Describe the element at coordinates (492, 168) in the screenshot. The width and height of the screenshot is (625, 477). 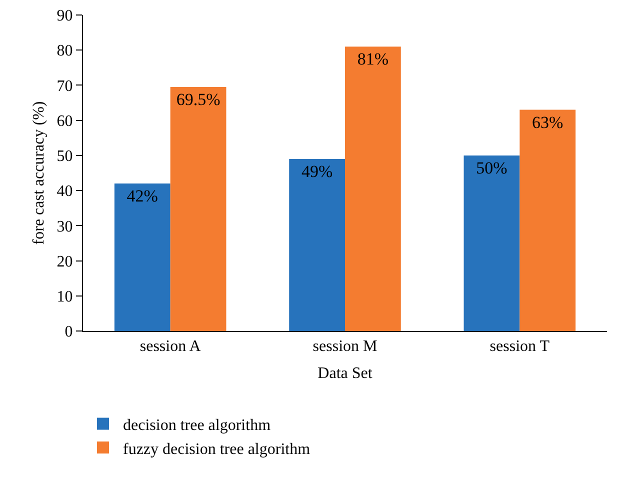
I see `data-label: 50%` at that location.